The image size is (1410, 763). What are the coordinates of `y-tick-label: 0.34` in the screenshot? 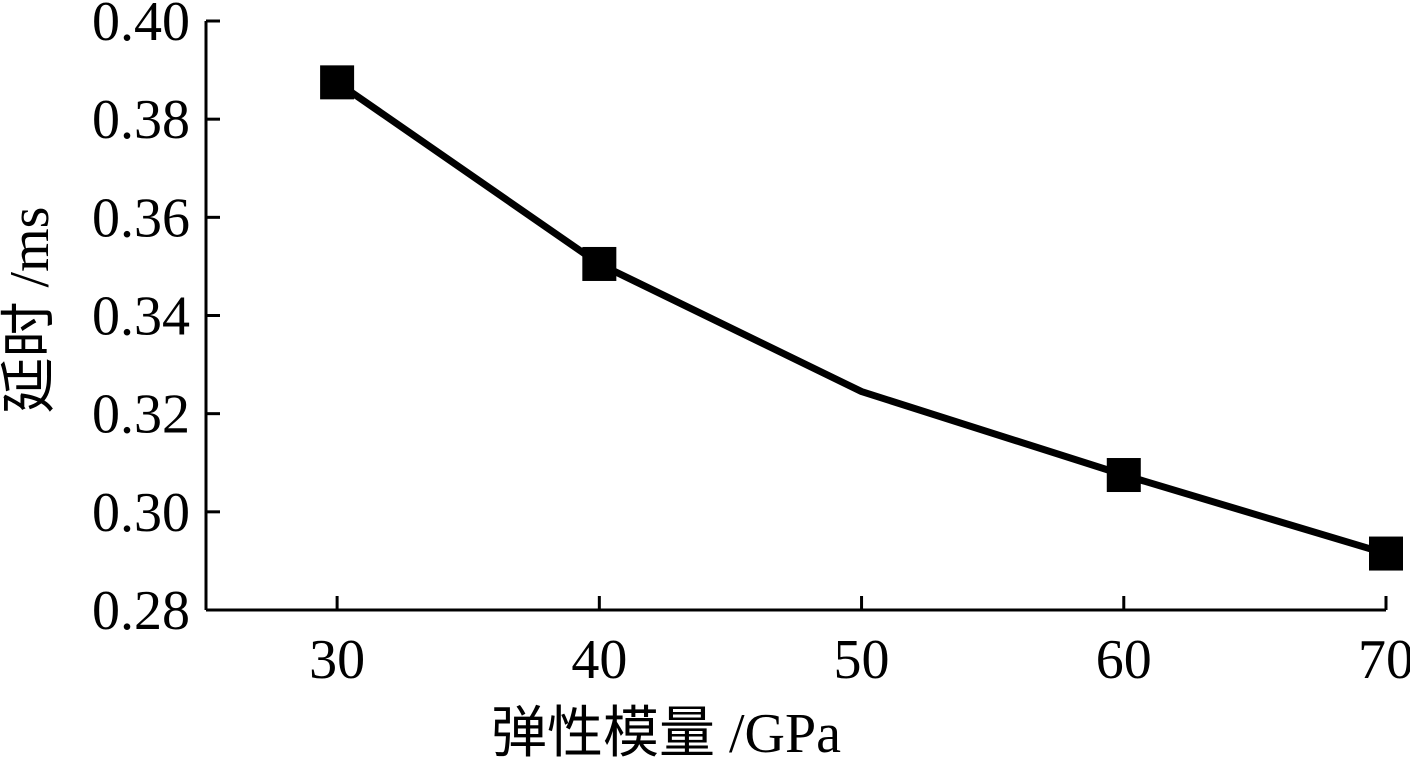 It's located at (141, 317).